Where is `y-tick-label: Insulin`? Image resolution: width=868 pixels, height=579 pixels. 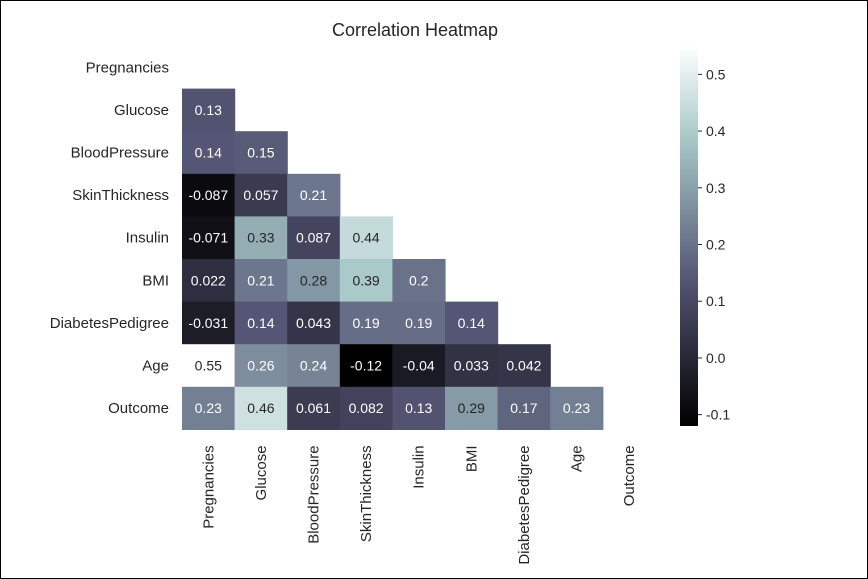
y-tick-label: Insulin is located at coordinates (147, 238).